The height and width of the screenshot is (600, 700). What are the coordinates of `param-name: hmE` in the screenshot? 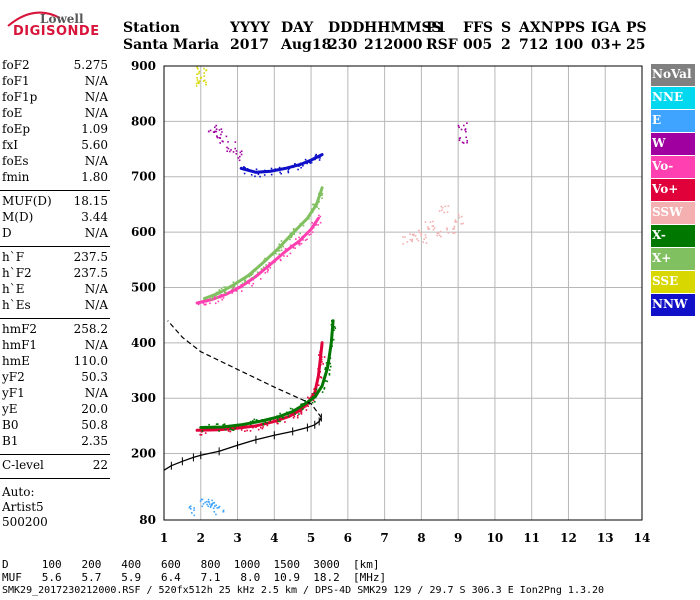 It's located at (16, 361).